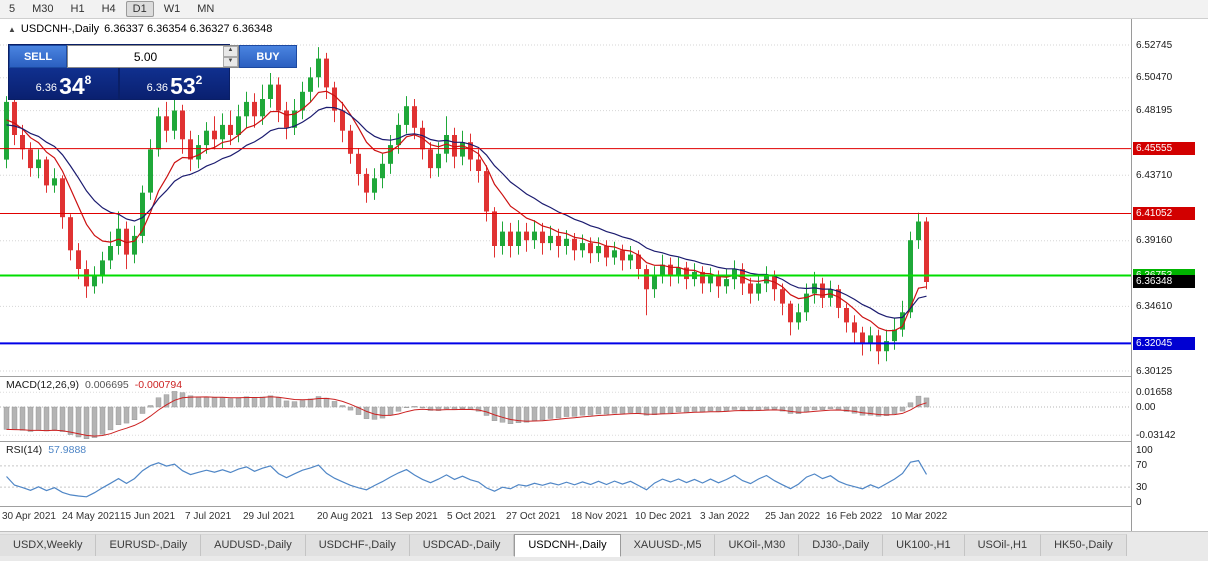 Image resolution: width=1208 pixels, height=561 pixels. I want to click on rsi-name-label: RSI(14), so click(24, 450).